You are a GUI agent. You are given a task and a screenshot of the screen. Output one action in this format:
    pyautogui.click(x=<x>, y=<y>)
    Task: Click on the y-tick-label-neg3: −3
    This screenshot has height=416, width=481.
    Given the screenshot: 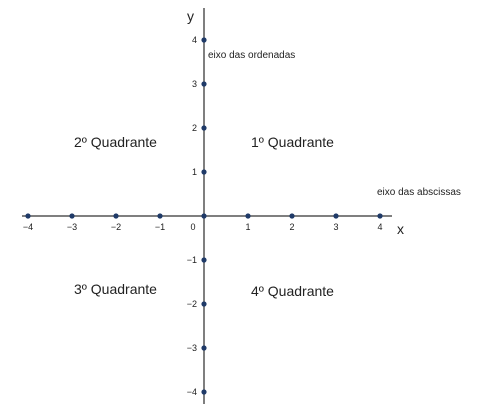 What is the action you would take?
    pyautogui.click(x=192, y=348)
    